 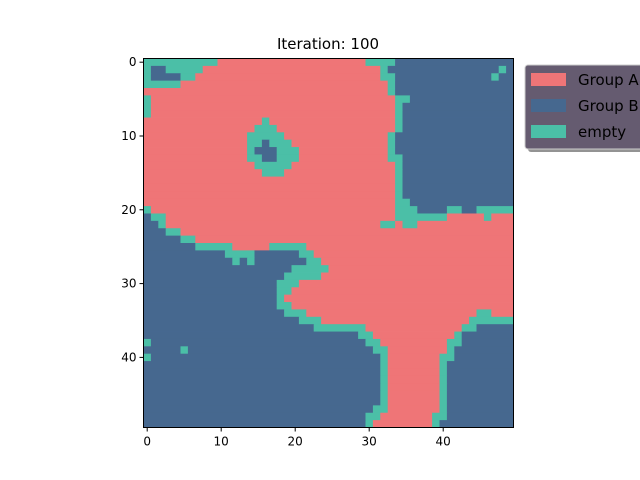 I want to click on y-tick-label: 40, so click(x=128, y=357).